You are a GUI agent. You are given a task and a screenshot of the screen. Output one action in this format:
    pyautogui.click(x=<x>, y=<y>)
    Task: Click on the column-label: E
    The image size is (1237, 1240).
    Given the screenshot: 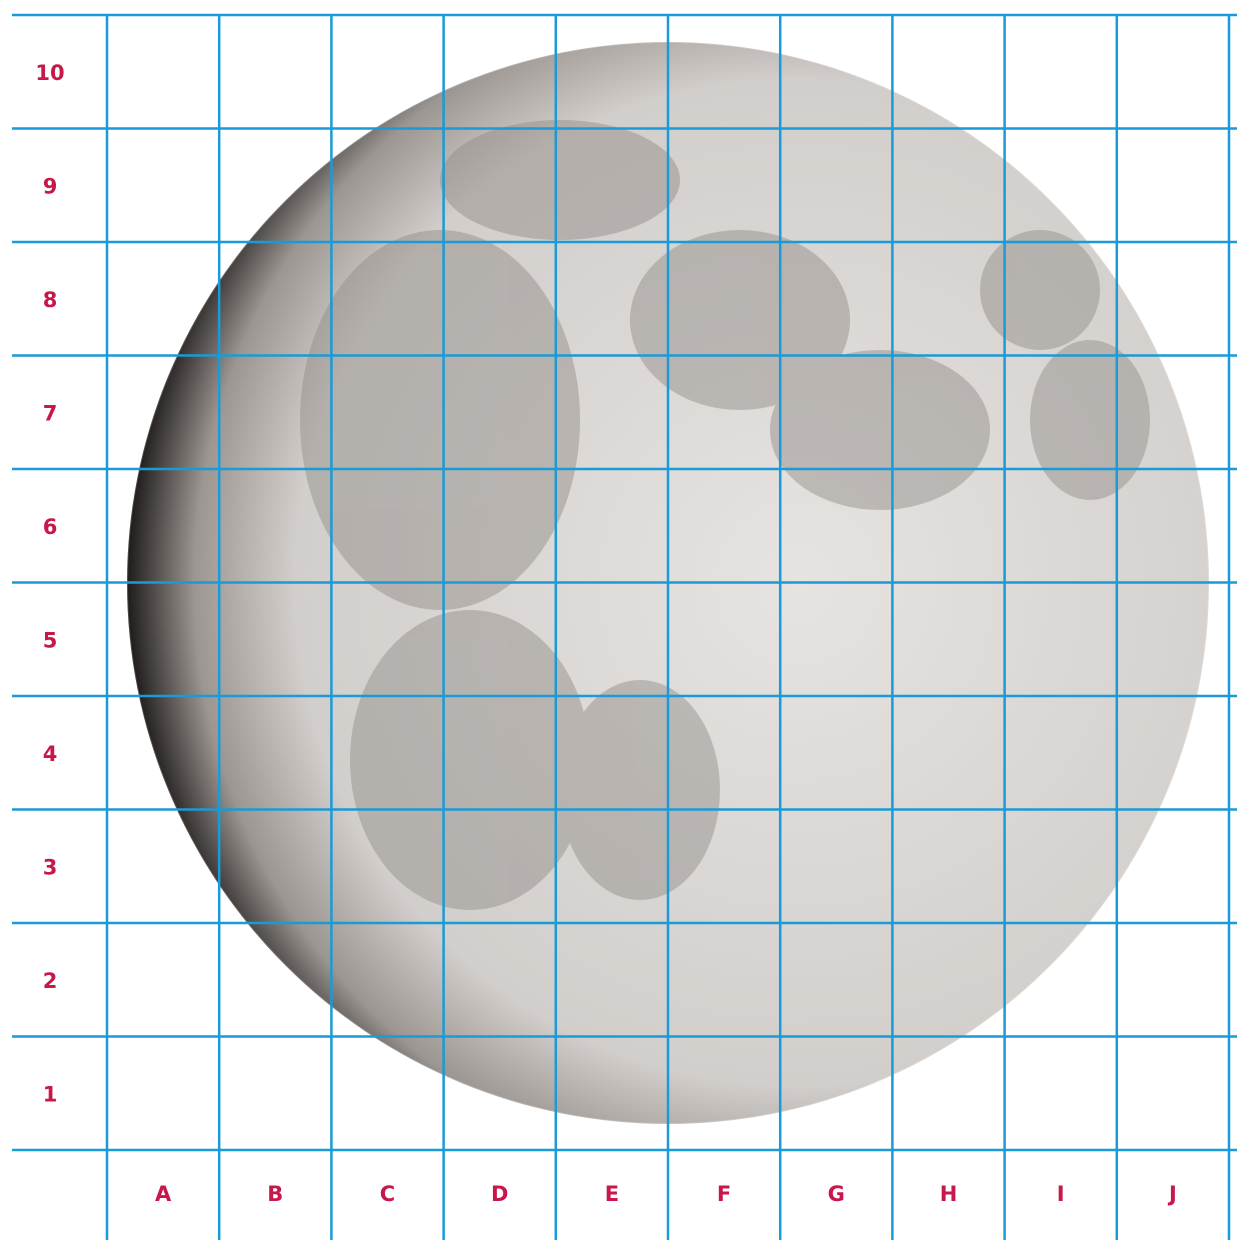 What is the action you would take?
    pyautogui.click(x=612, y=1194)
    